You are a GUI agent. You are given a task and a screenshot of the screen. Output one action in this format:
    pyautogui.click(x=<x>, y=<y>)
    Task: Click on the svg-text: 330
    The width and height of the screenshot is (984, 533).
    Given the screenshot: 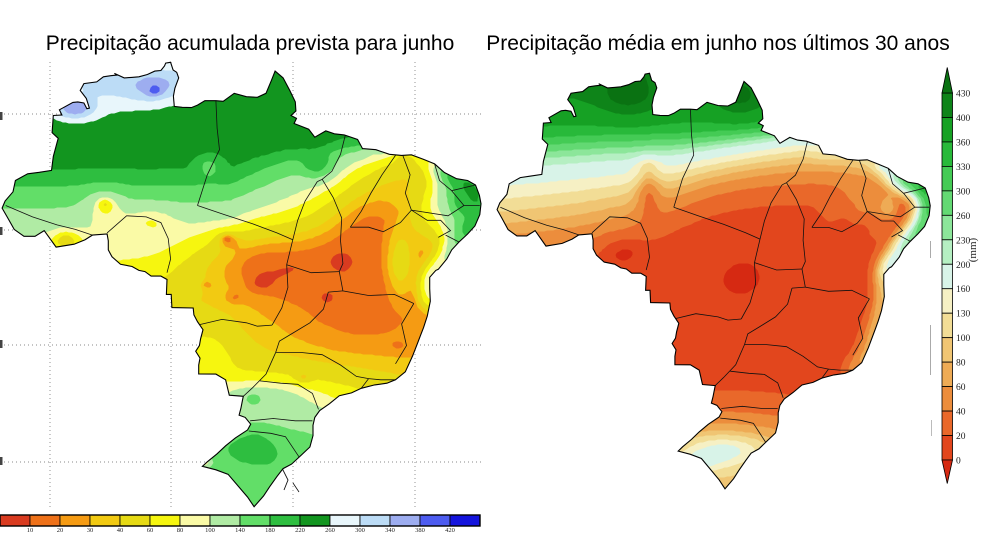 What is the action you would take?
    pyautogui.click(x=963, y=168)
    